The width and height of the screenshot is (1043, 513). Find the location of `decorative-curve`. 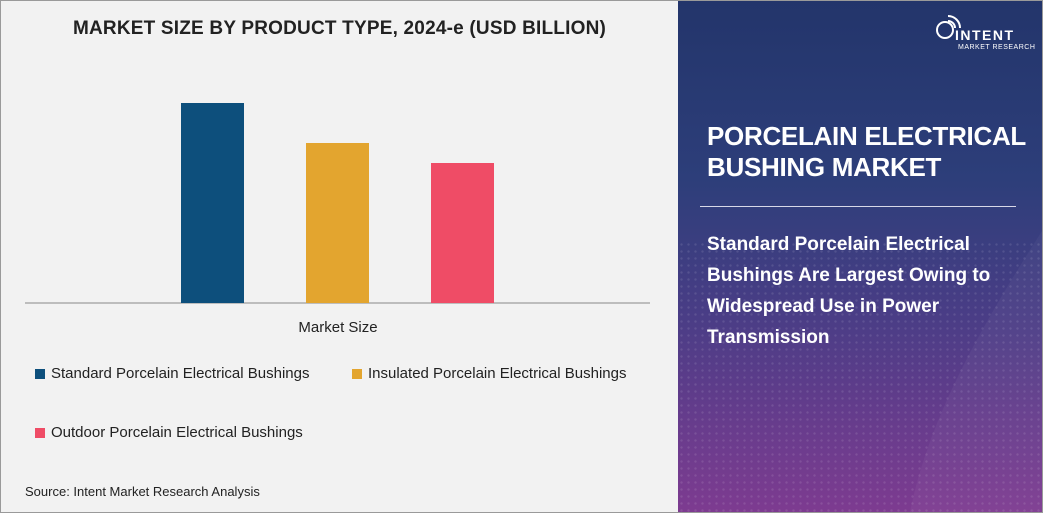

decorative-curve is located at coordinates (976, 371).